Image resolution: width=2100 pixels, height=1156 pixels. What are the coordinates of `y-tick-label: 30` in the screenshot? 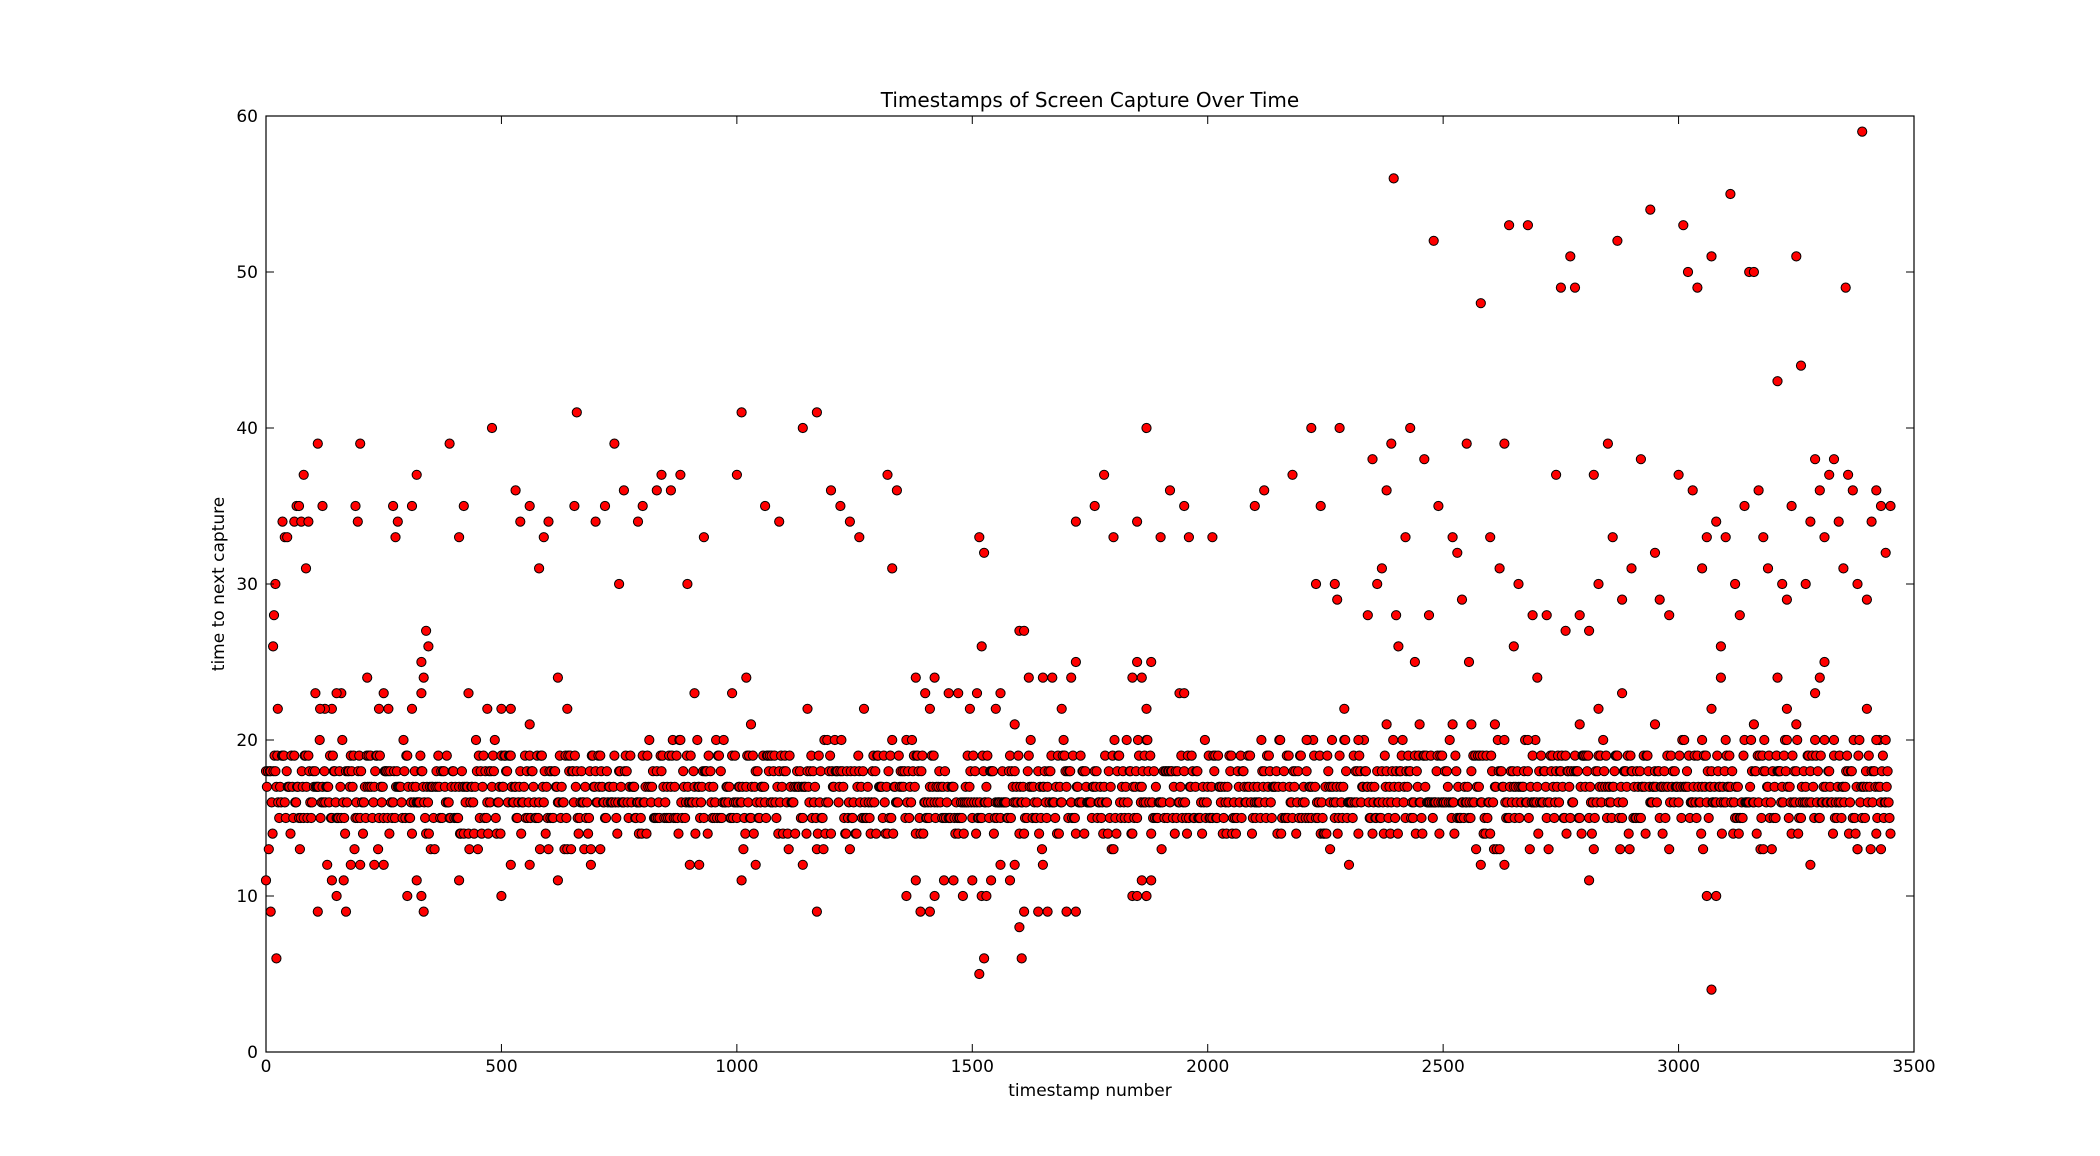 It's located at (247, 585).